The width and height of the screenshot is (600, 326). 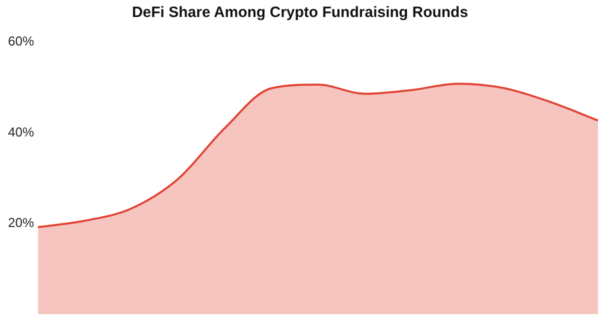 I want to click on y-tick-label: 60%, so click(x=21, y=41).